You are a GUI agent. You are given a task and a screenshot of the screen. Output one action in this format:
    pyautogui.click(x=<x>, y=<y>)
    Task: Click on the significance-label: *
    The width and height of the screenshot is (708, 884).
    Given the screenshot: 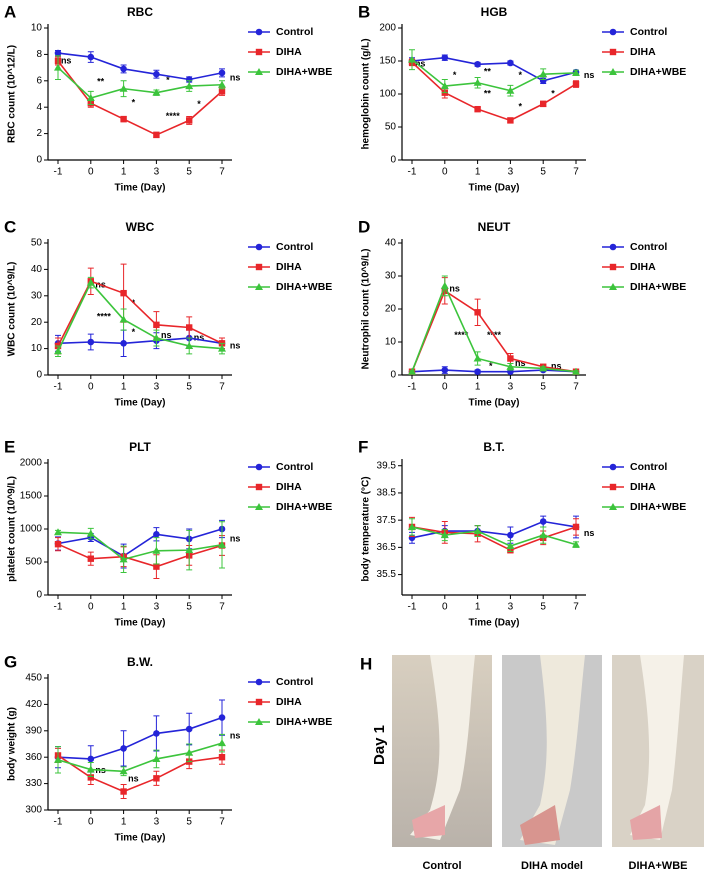 What is the action you would take?
    pyautogui.click(x=168, y=80)
    